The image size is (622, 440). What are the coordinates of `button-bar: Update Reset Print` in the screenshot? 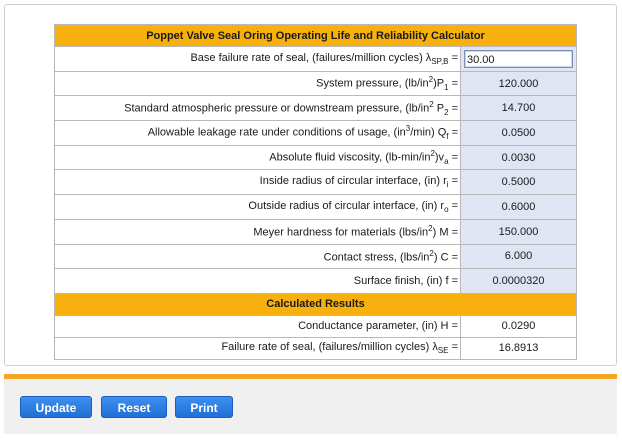 It's located at (310, 406).